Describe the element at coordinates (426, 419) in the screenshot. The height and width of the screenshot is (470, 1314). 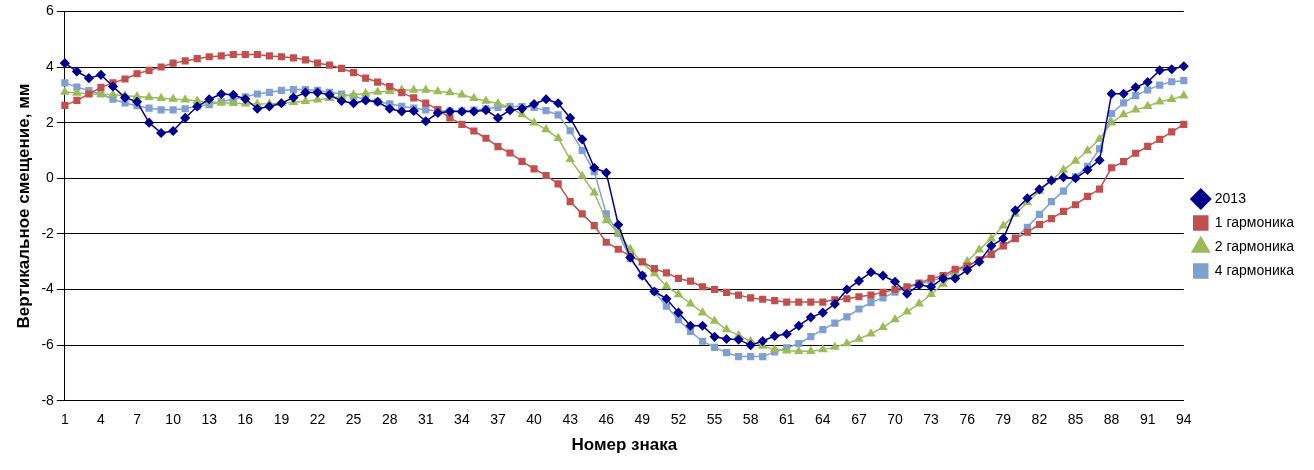
I see `x-tick-label: 31` at that location.